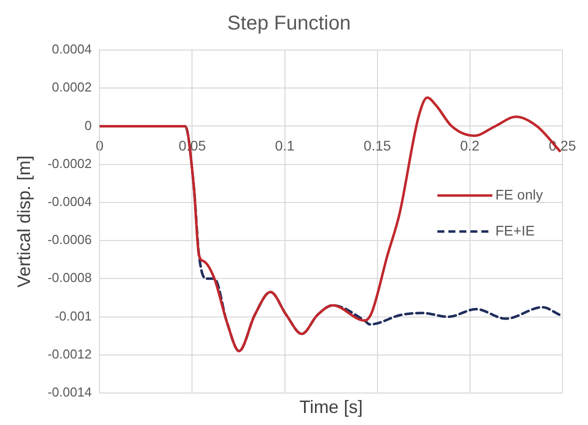  What do you see at coordinates (73, 316) in the screenshot?
I see `y-tick-label: -0.001` at bounding box center [73, 316].